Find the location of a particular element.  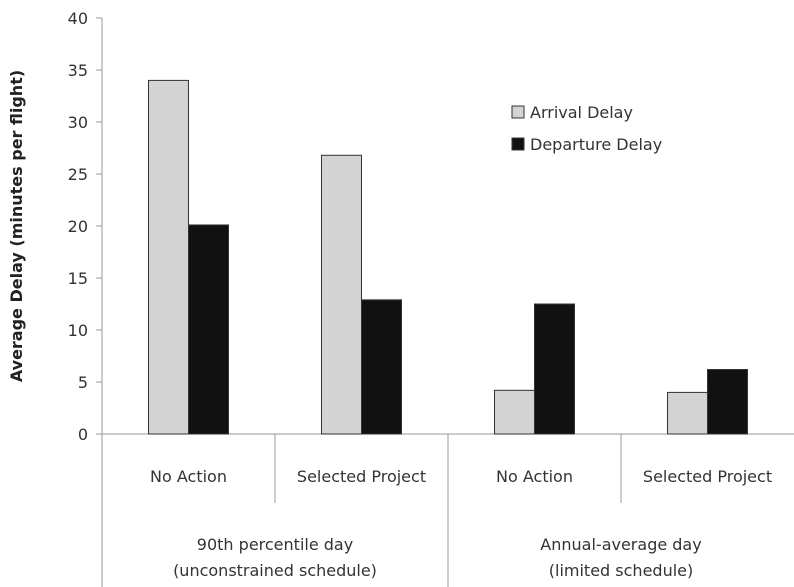

y-axis-label: Average Delay (minutes per flight) is located at coordinates (16, 226).